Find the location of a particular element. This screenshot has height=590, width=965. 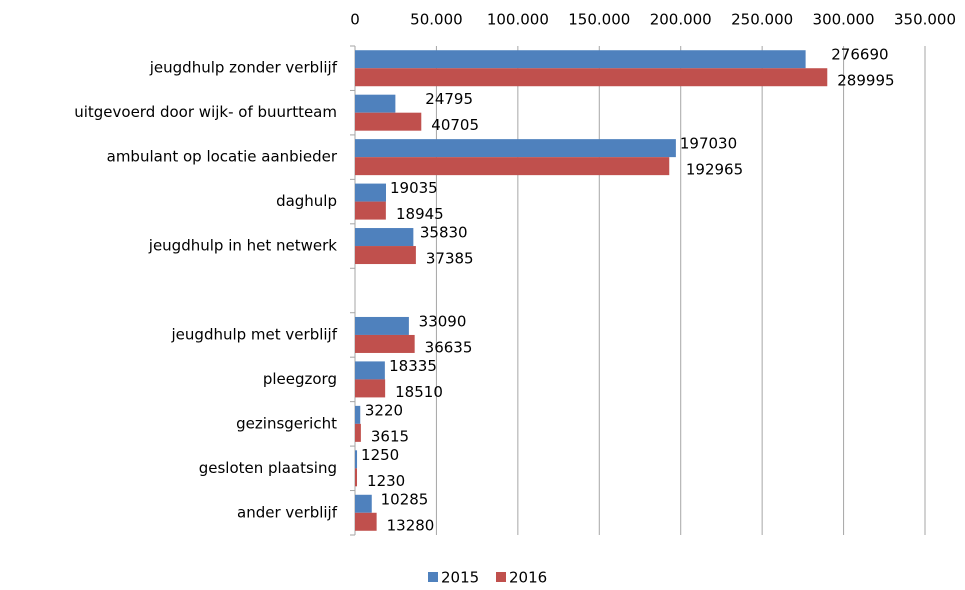

x-tick-label: 50.000 is located at coordinates (436, 20).